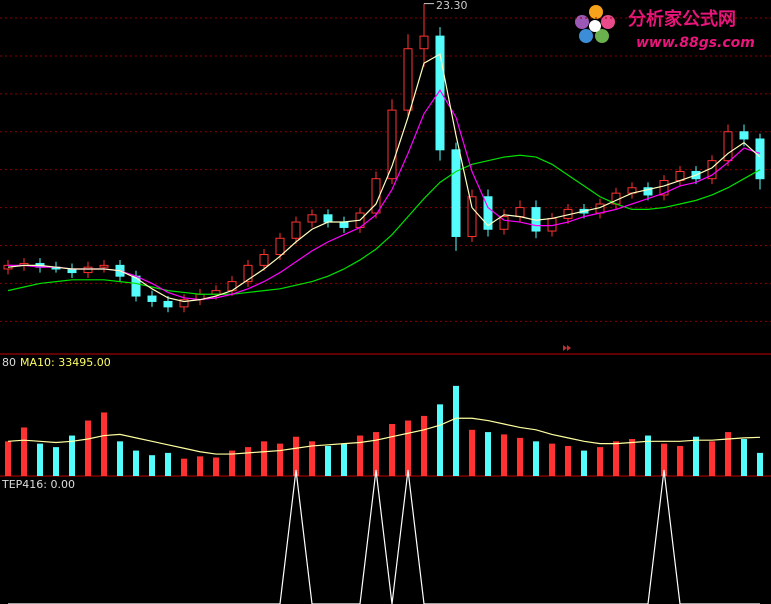 The image size is (771, 604). Describe the element at coordinates (452, 6) in the screenshot. I see `peak-label: 23.30` at that location.